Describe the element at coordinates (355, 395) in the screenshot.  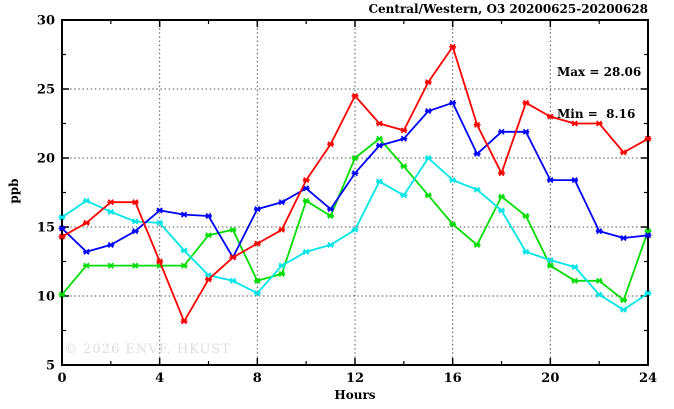
I see `x-axis-label: Hours` at that location.